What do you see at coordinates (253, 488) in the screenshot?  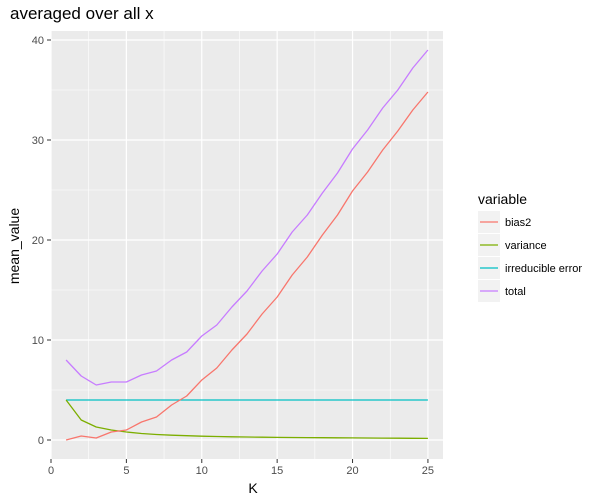 I see `x-axis-title: K` at bounding box center [253, 488].